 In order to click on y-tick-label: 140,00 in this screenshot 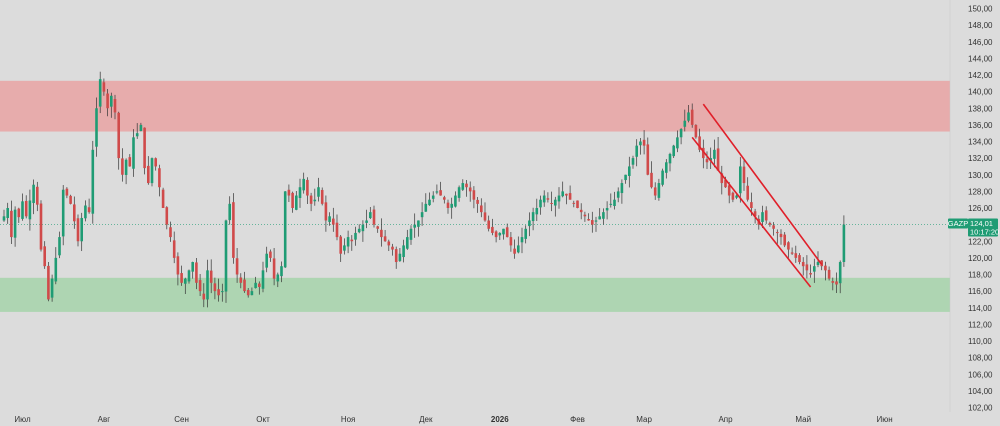, I will do `click(980, 92)`.